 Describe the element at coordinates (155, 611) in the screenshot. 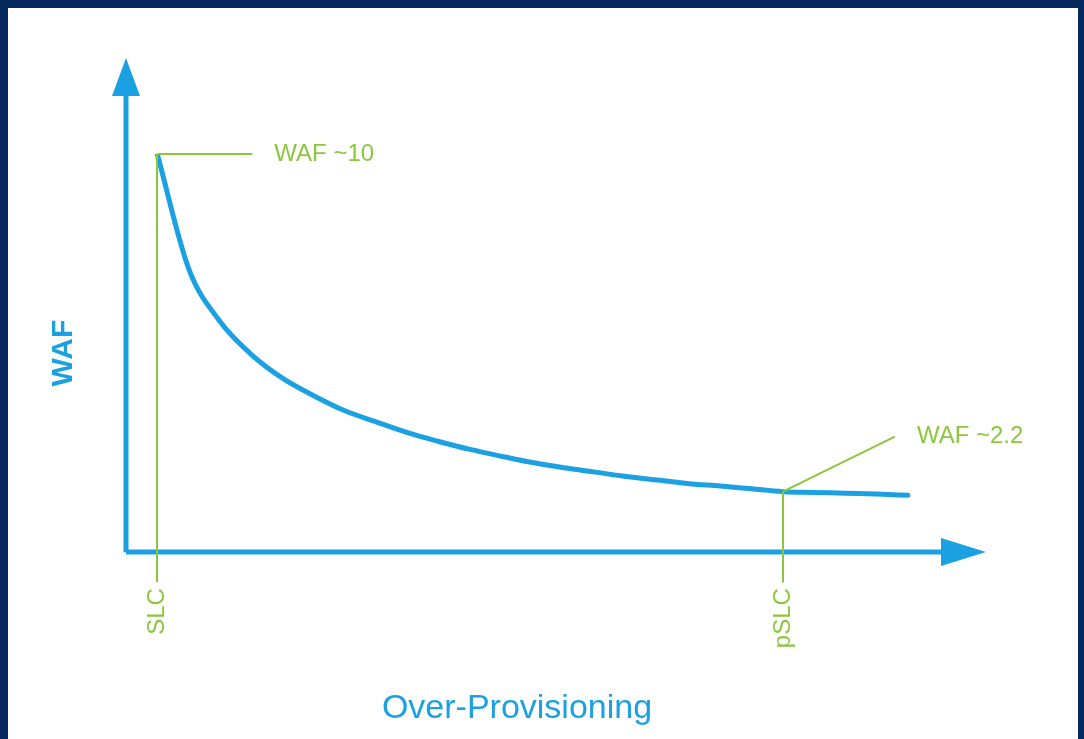

I see `x-tick-label: SLC` at that location.